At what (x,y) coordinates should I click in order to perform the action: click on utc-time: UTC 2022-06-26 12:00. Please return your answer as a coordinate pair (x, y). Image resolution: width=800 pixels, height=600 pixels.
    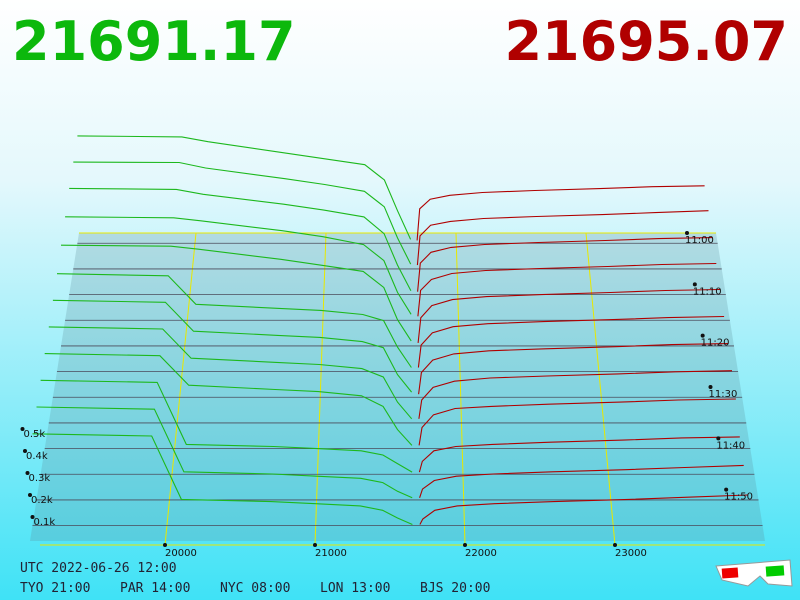
    Looking at the image, I should click on (98, 568).